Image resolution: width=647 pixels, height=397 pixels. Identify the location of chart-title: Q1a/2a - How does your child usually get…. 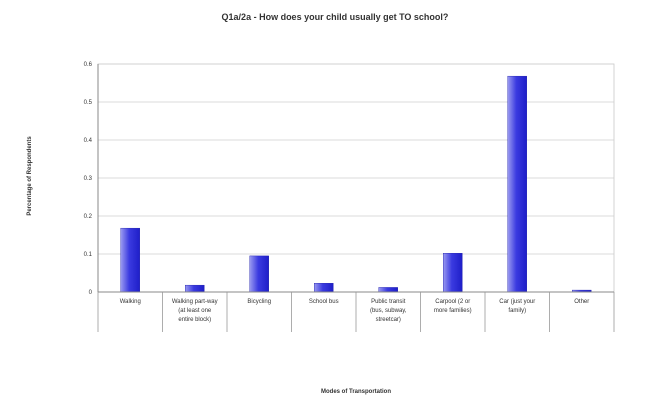
(335, 17).